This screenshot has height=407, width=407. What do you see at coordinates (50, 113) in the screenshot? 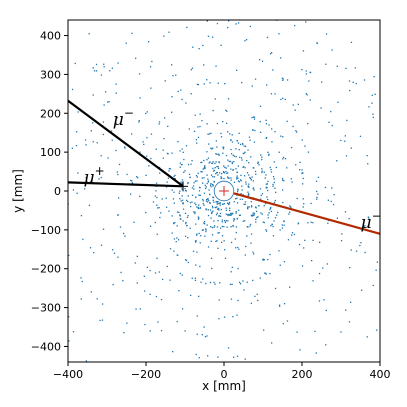
I see `y-tick-label: 200` at bounding box center [50, 113].